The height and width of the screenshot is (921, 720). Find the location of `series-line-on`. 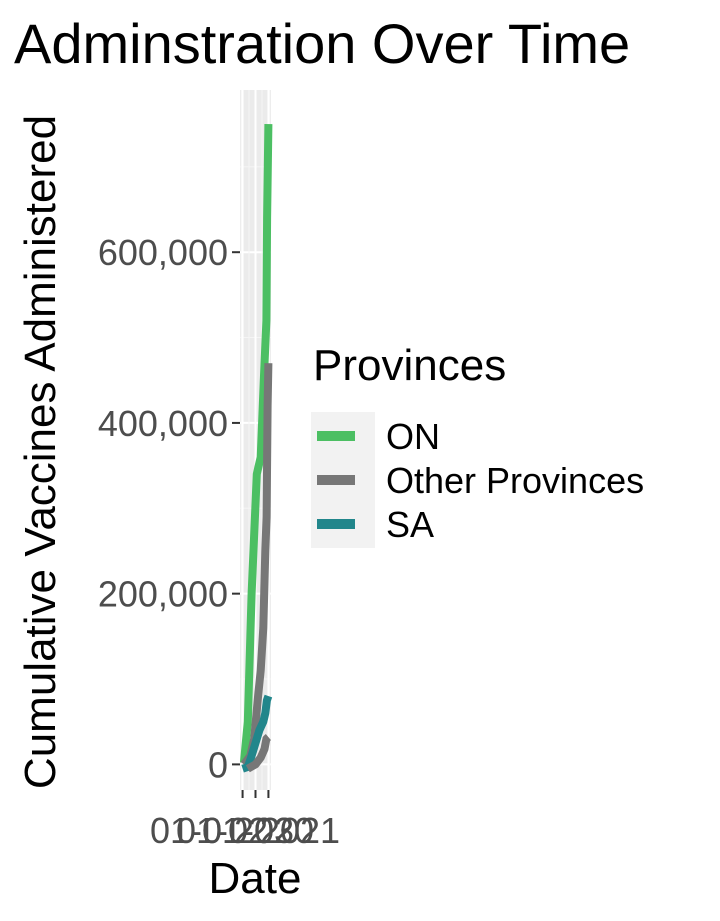

series-line-on is located at coordinates (256, 444).